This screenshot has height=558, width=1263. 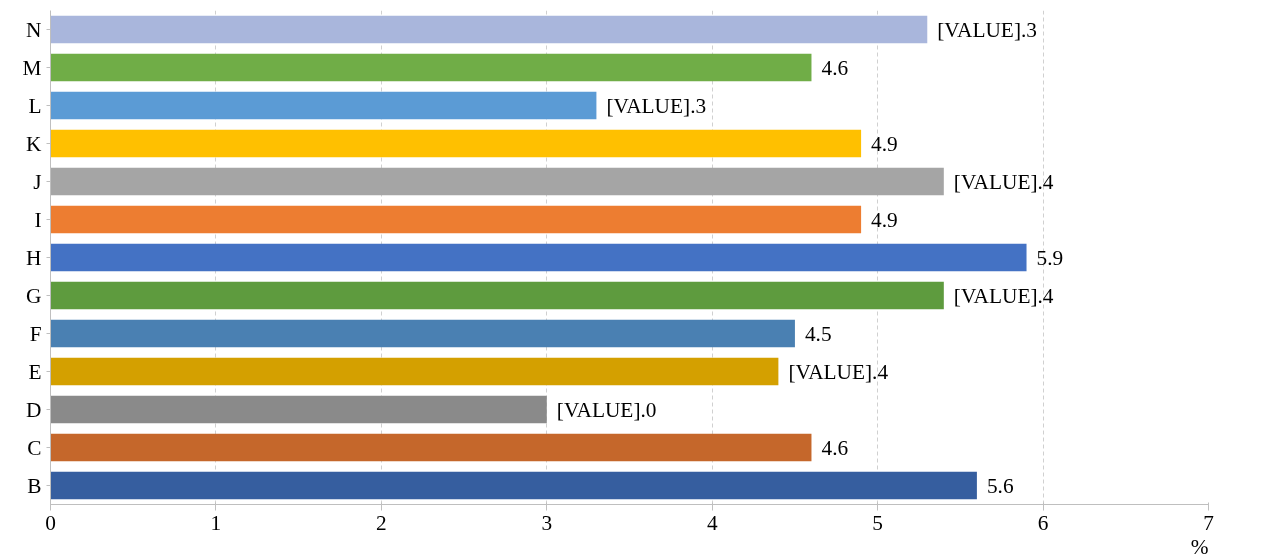 I want to click on y-tick-label: D, so click(x=34, y=409).